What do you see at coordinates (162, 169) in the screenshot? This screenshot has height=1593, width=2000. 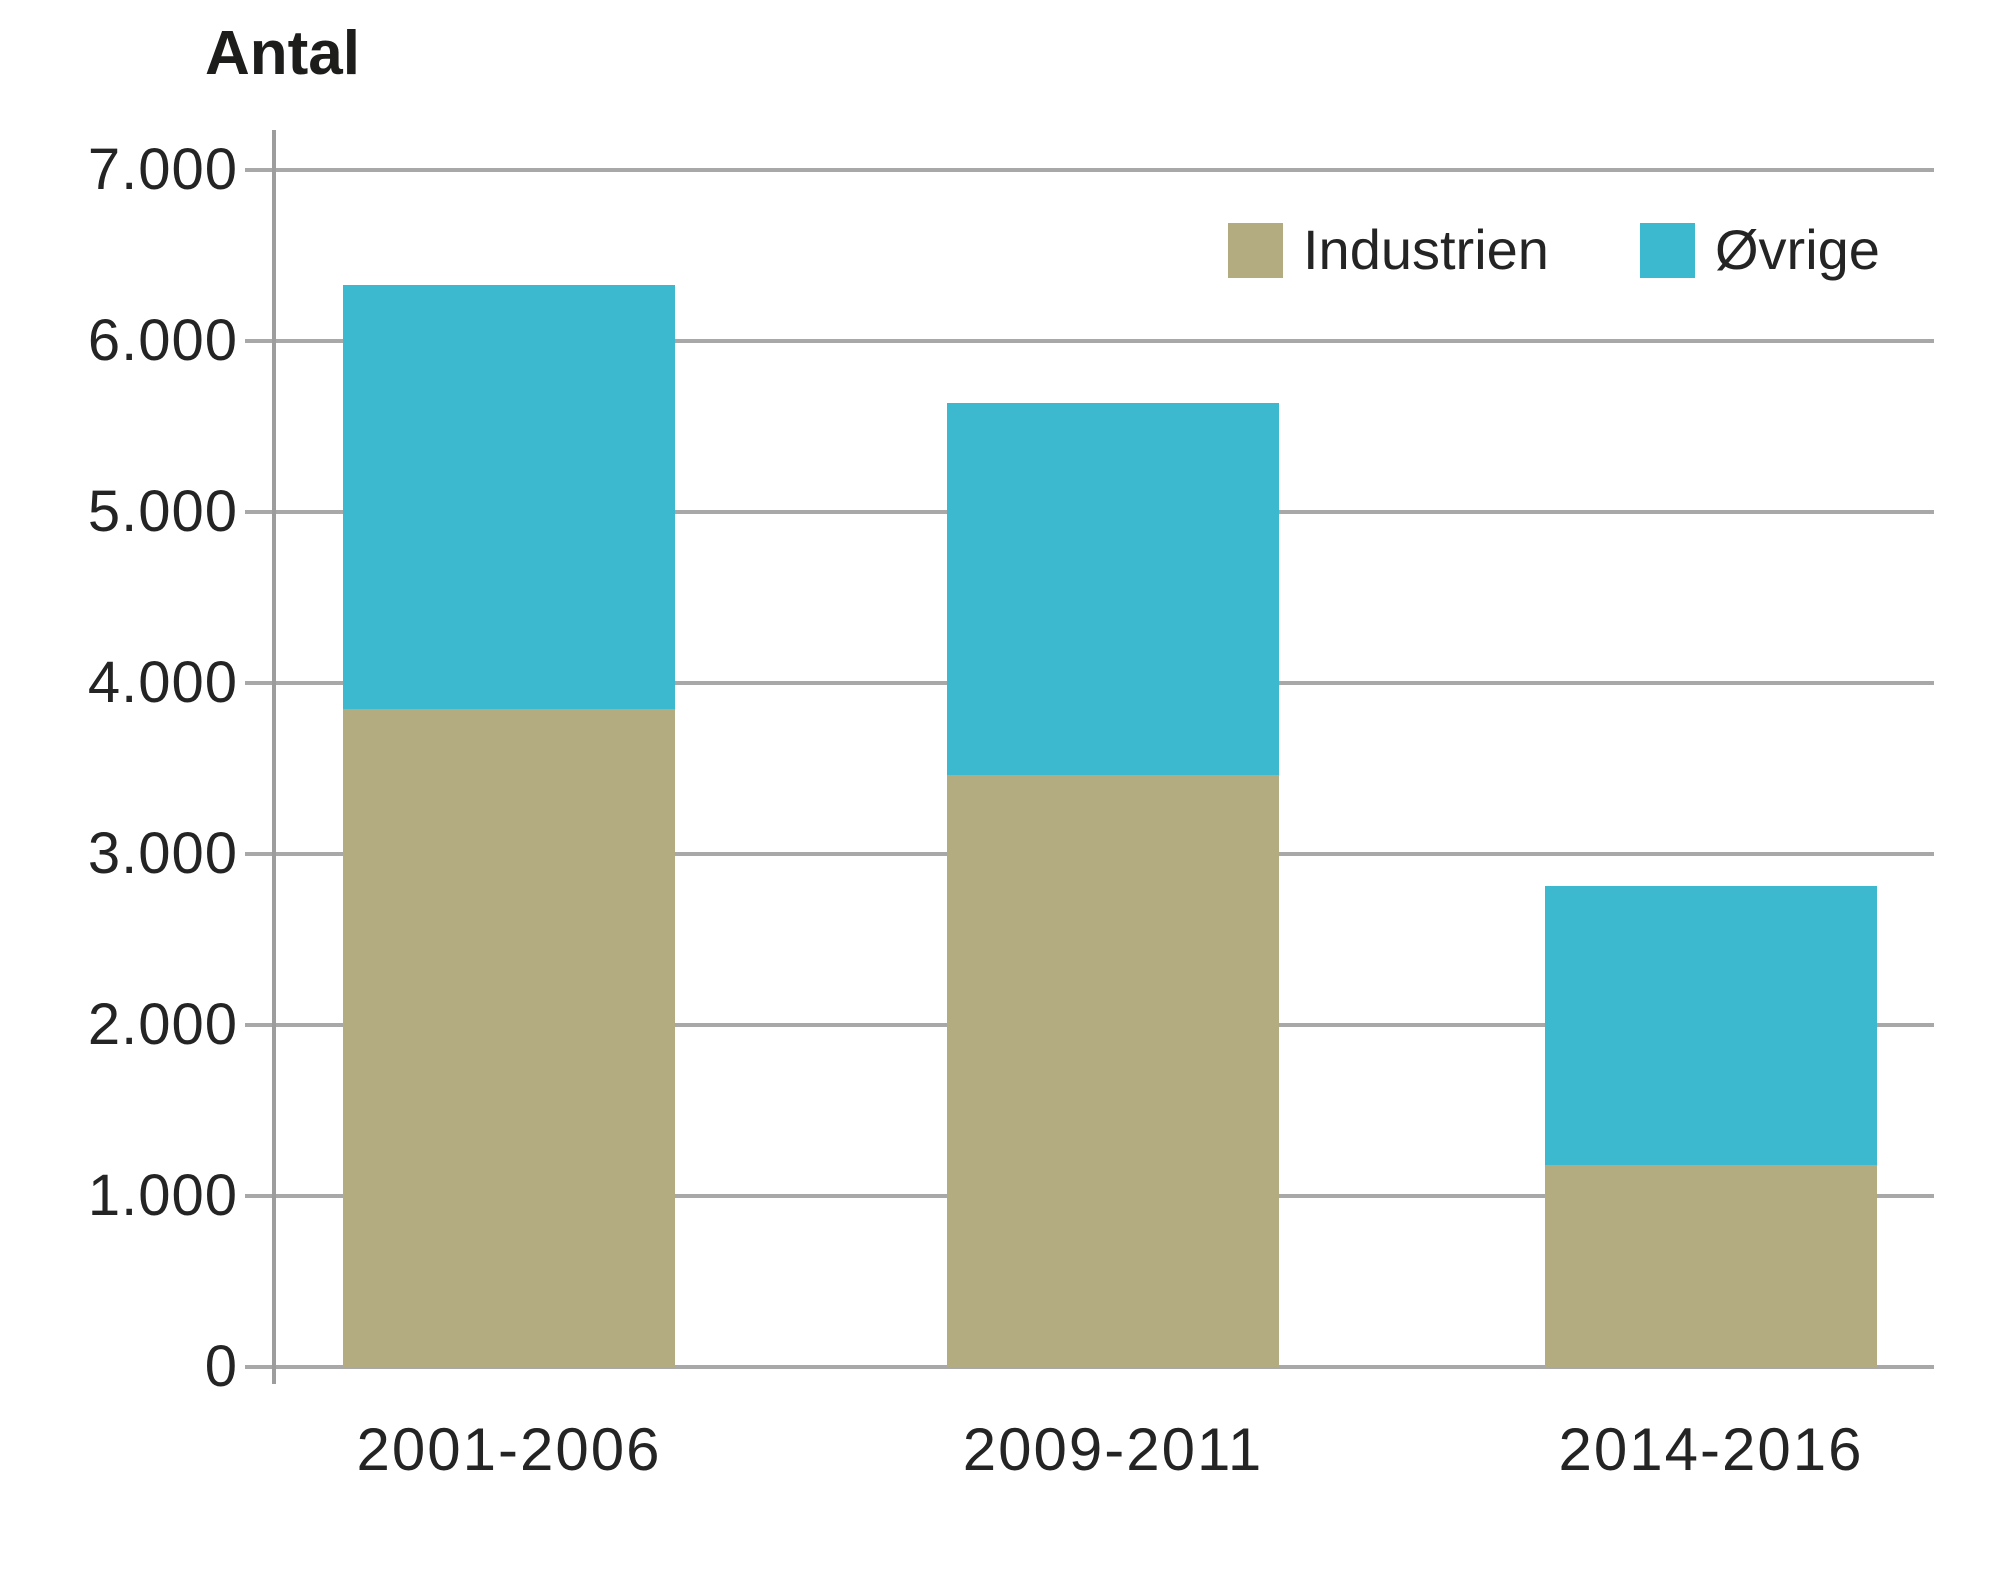 I see `y-tick-label-7000: 7.000` at bounding box center [162, 169].